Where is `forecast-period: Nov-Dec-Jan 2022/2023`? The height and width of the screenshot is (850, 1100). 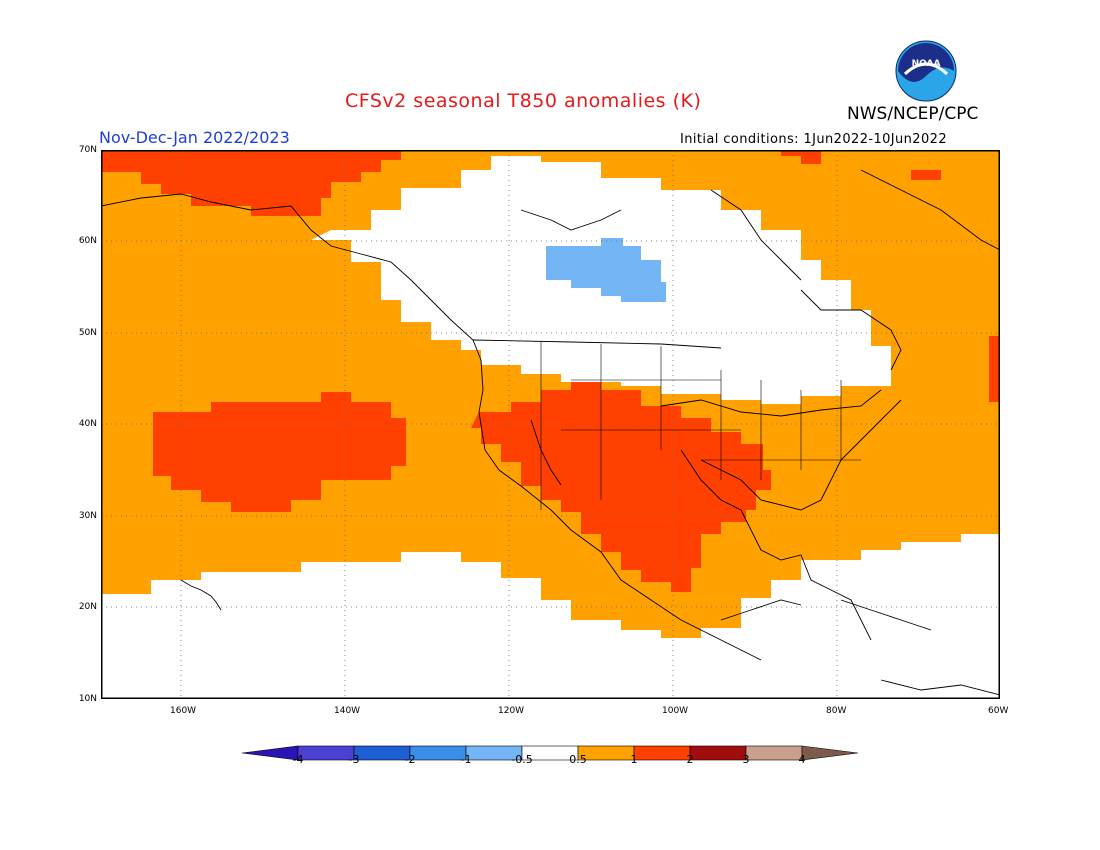
forecast-period: Nov-Dec-Jan 2022/2023 is located at coordinates (194, 137).